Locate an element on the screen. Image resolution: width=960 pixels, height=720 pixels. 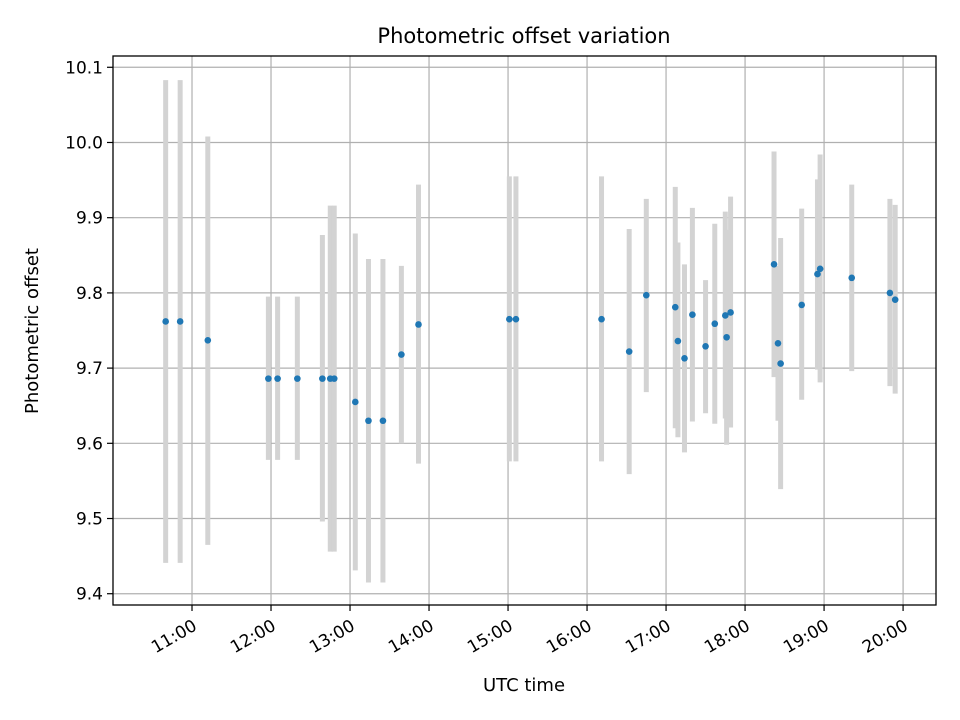
y-tick-label: 10.1 is located at coordinates (84, 68).